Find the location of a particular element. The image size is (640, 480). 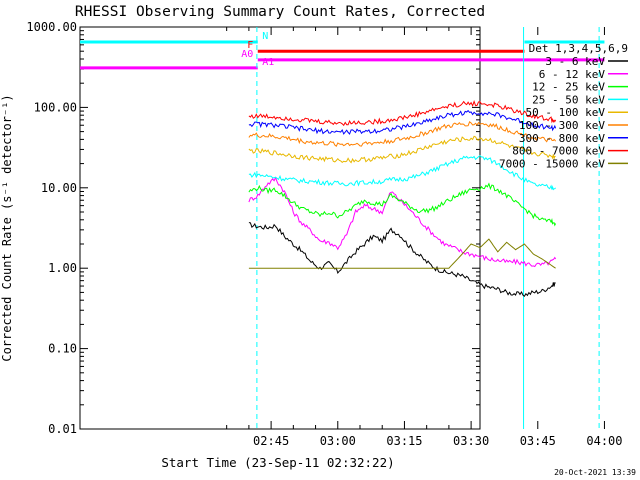

y-axis-label: Corrected Count Rate (s⁻¹ detector⁻¹) is located at coordinates (7, 227).